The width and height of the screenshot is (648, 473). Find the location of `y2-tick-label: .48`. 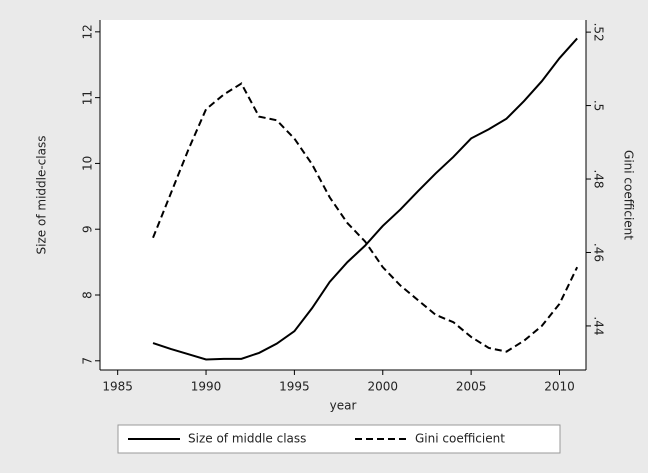

y2-tick-label: .48 is located at coordinates (599, 178).